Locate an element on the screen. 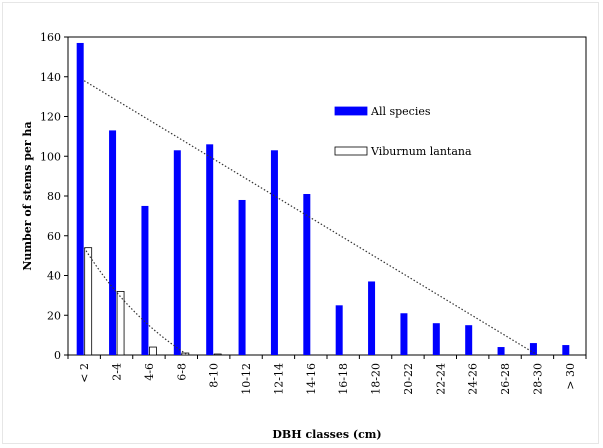 This screenshot has width=603, height=448. x-tick-label: < 2 is located at coordinates (84, 373).